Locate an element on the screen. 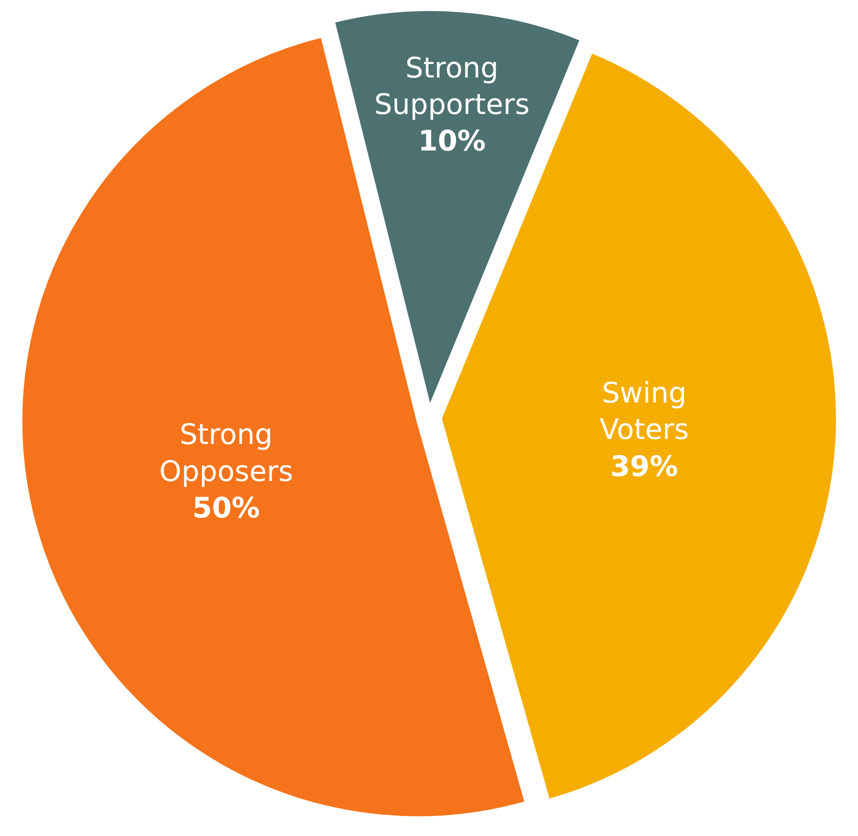 The height and width of the screenshot is (836, 858). data-label: 10% is located at coordinates (452, 141).